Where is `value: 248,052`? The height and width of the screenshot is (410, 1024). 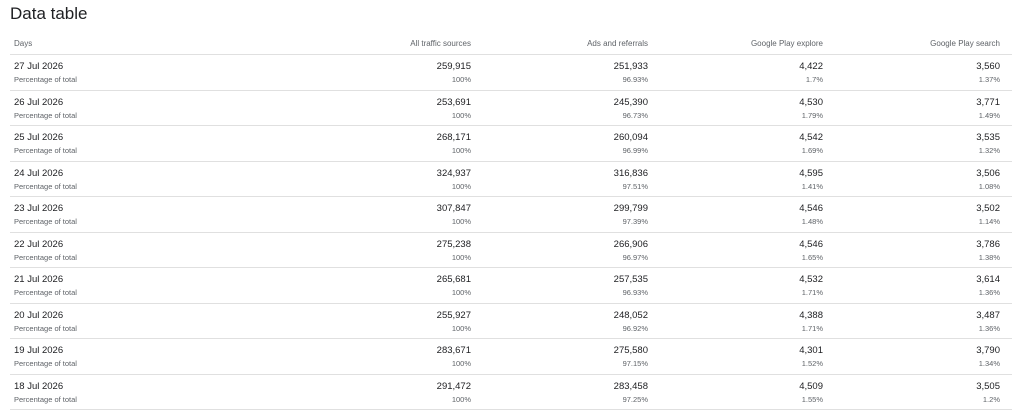 value: 248,052 is located at coordinates (630, 315).